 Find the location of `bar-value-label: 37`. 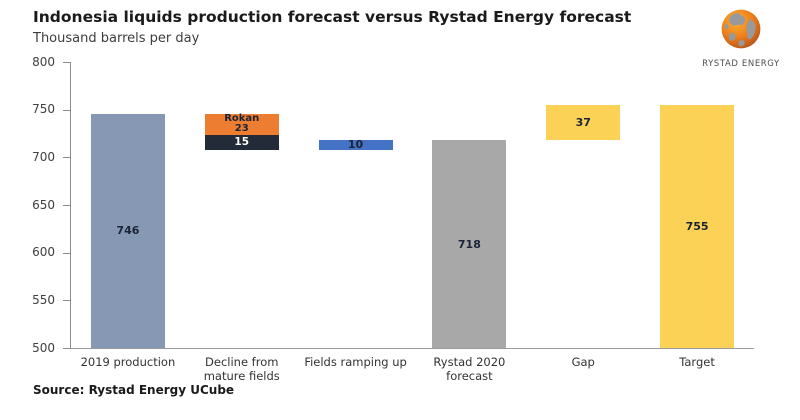

bar-value-label: 37 is located at coordinates (583, 123).